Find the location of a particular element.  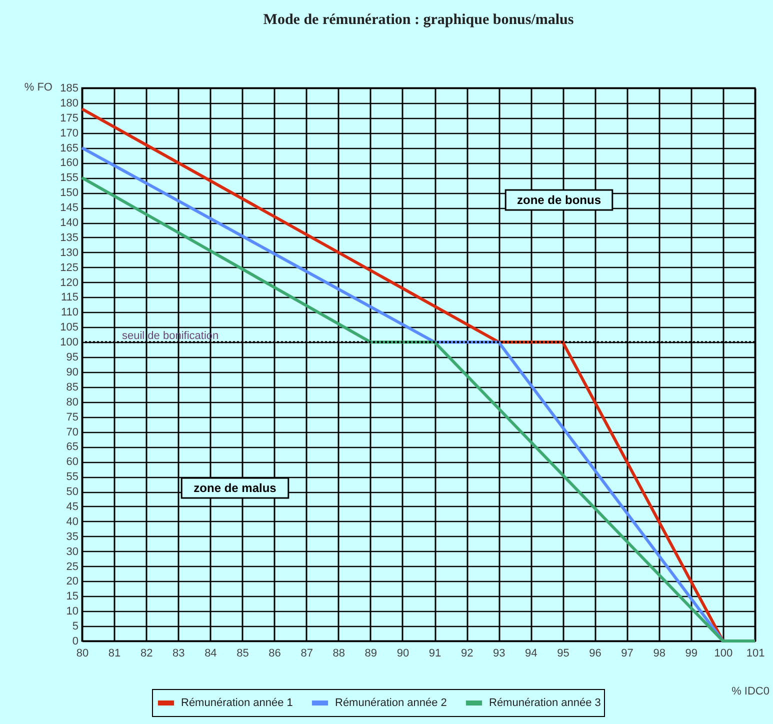

y-tick-label: 165 is located at coordinates (69, 148).